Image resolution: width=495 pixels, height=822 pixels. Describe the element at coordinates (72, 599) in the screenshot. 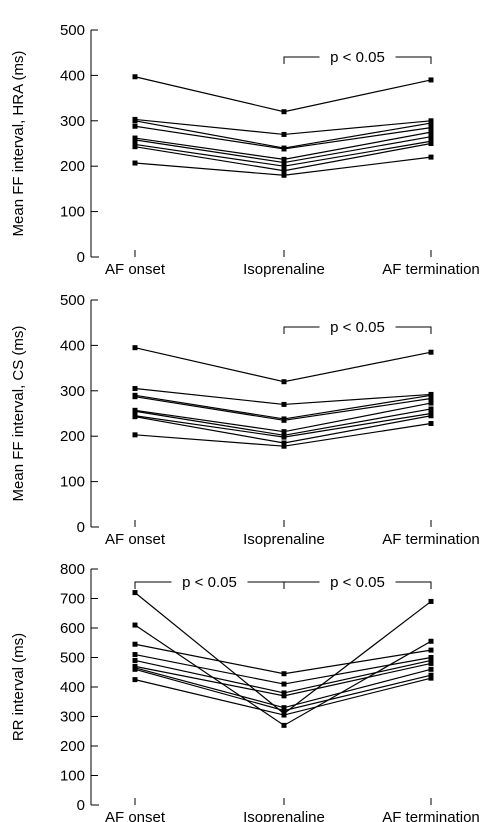

I see `y-tick-label: 700` at that location.